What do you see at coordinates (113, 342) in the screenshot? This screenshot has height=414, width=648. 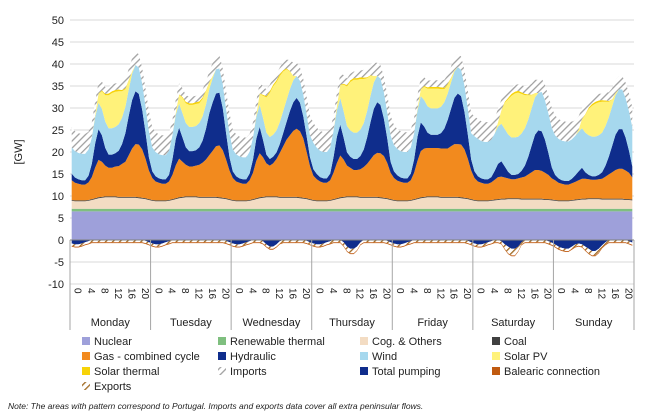 I see `legend-label: Nuclear` at bounding box center [113, 342].